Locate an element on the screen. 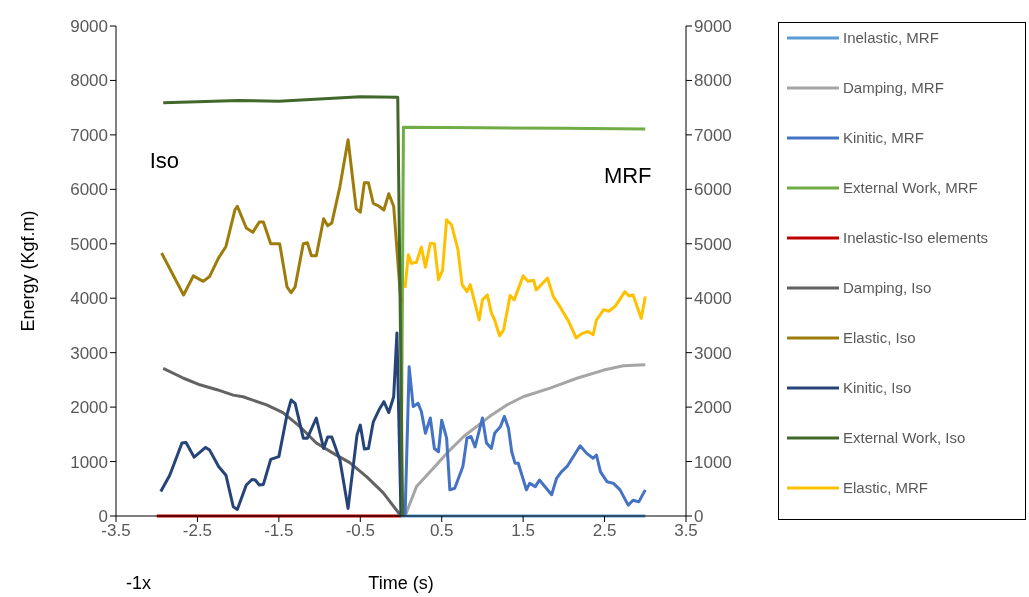  x-tick-label: -2.5 is located at coordinates (197, 531).